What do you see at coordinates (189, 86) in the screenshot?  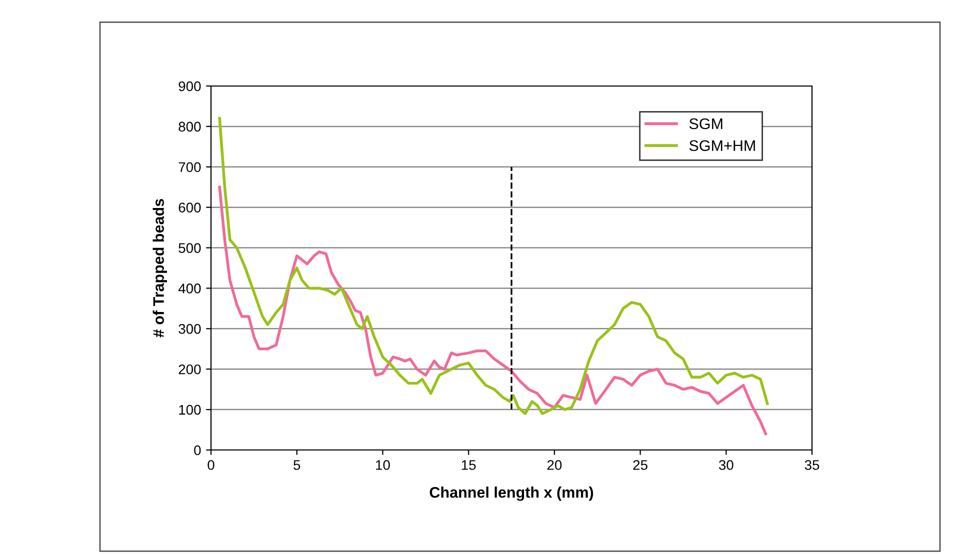 I see `y-tick-label: 900` at bounding box center [189, 86].